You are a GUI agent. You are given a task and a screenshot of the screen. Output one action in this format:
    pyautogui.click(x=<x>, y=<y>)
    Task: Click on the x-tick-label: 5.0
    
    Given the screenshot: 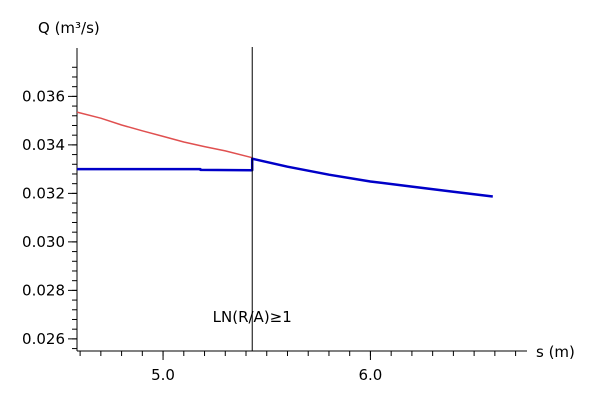 What is the action you would take?
    pyautogui.click(x=163, y=375)
    